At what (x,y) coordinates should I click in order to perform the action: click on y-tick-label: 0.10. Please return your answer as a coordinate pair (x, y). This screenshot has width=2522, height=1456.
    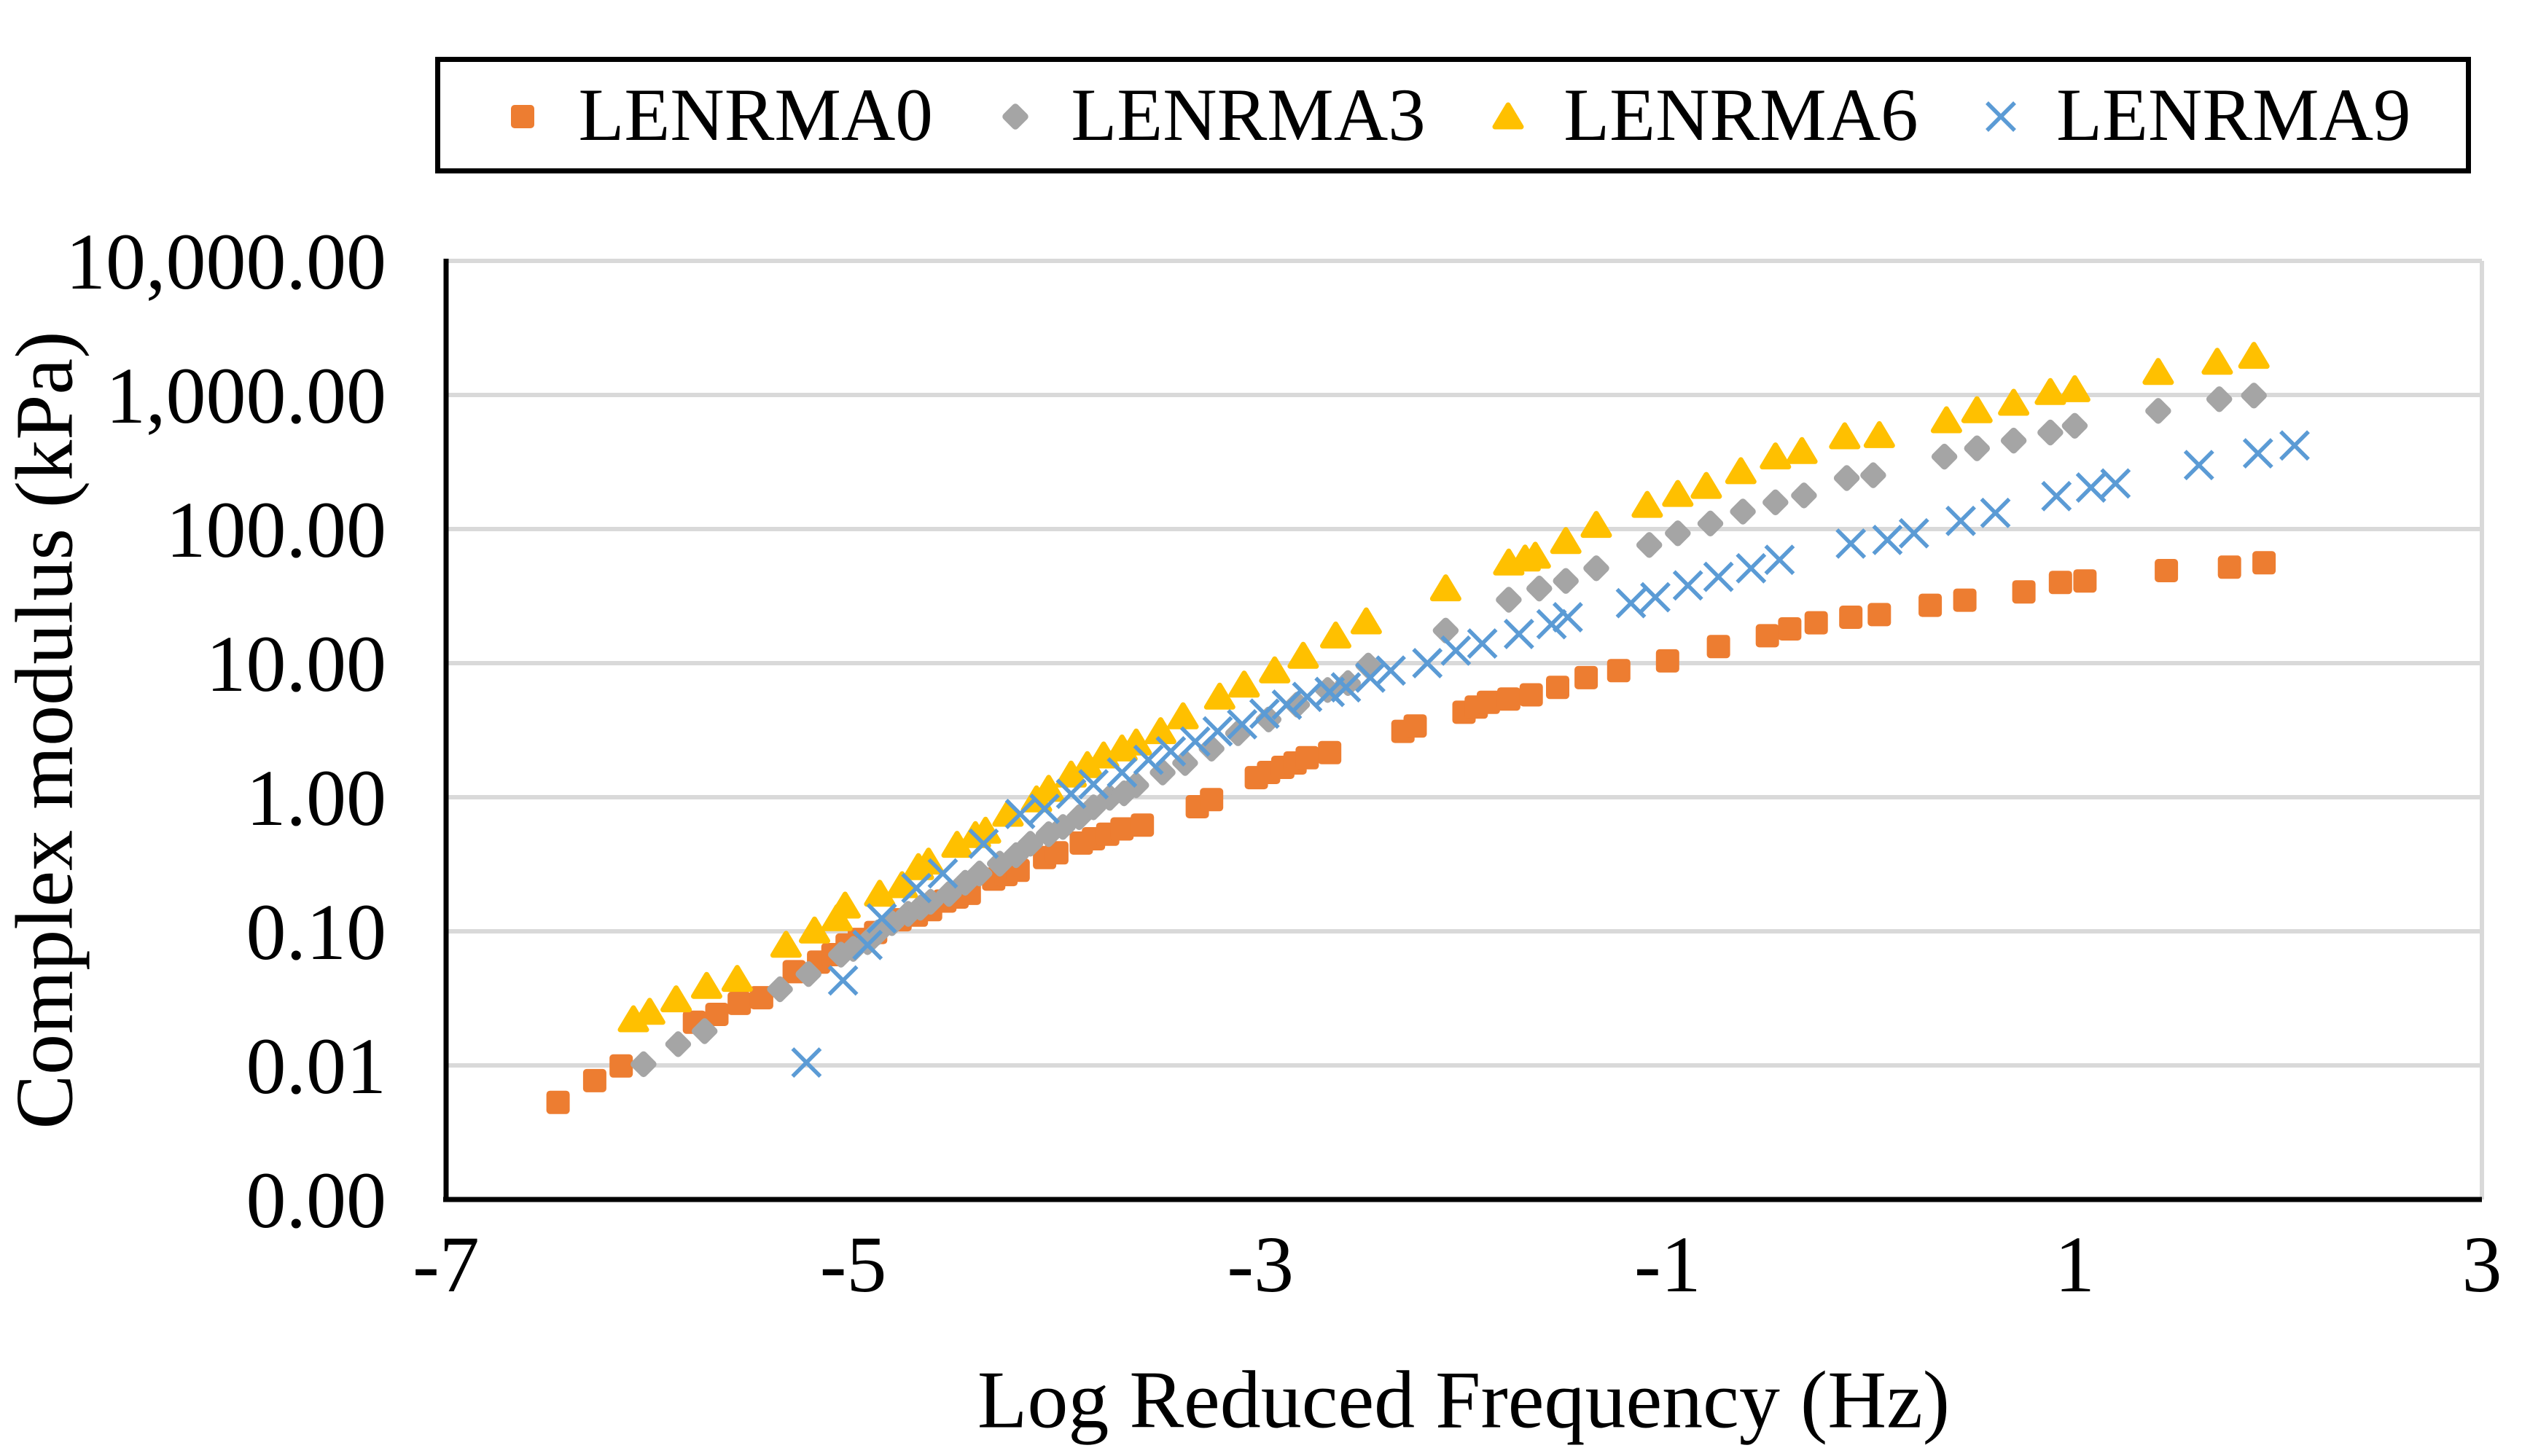
    Looking at the image, I should click on (316, 932).